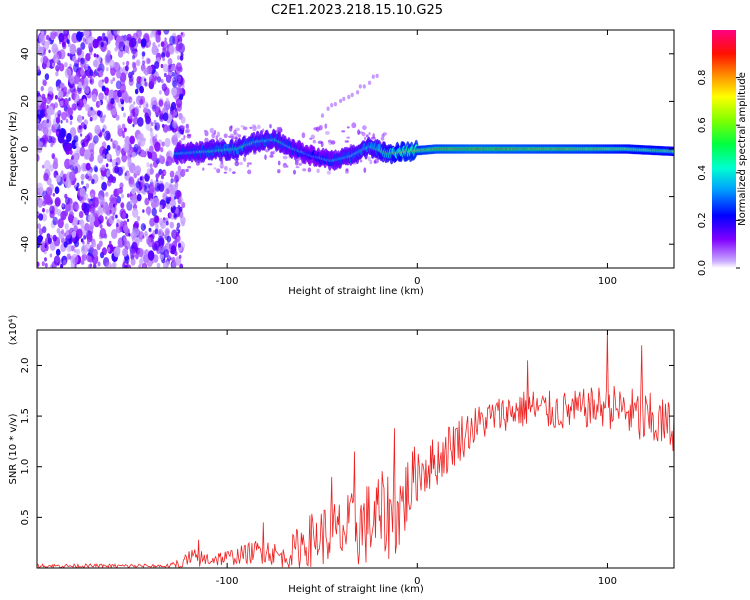 The width and height of the screenshot is (750, 600). What do you see at coordinates (25, 365) in the screenshot?
I see `y-tick-label: 2.0` at bounding box center [25, 365].